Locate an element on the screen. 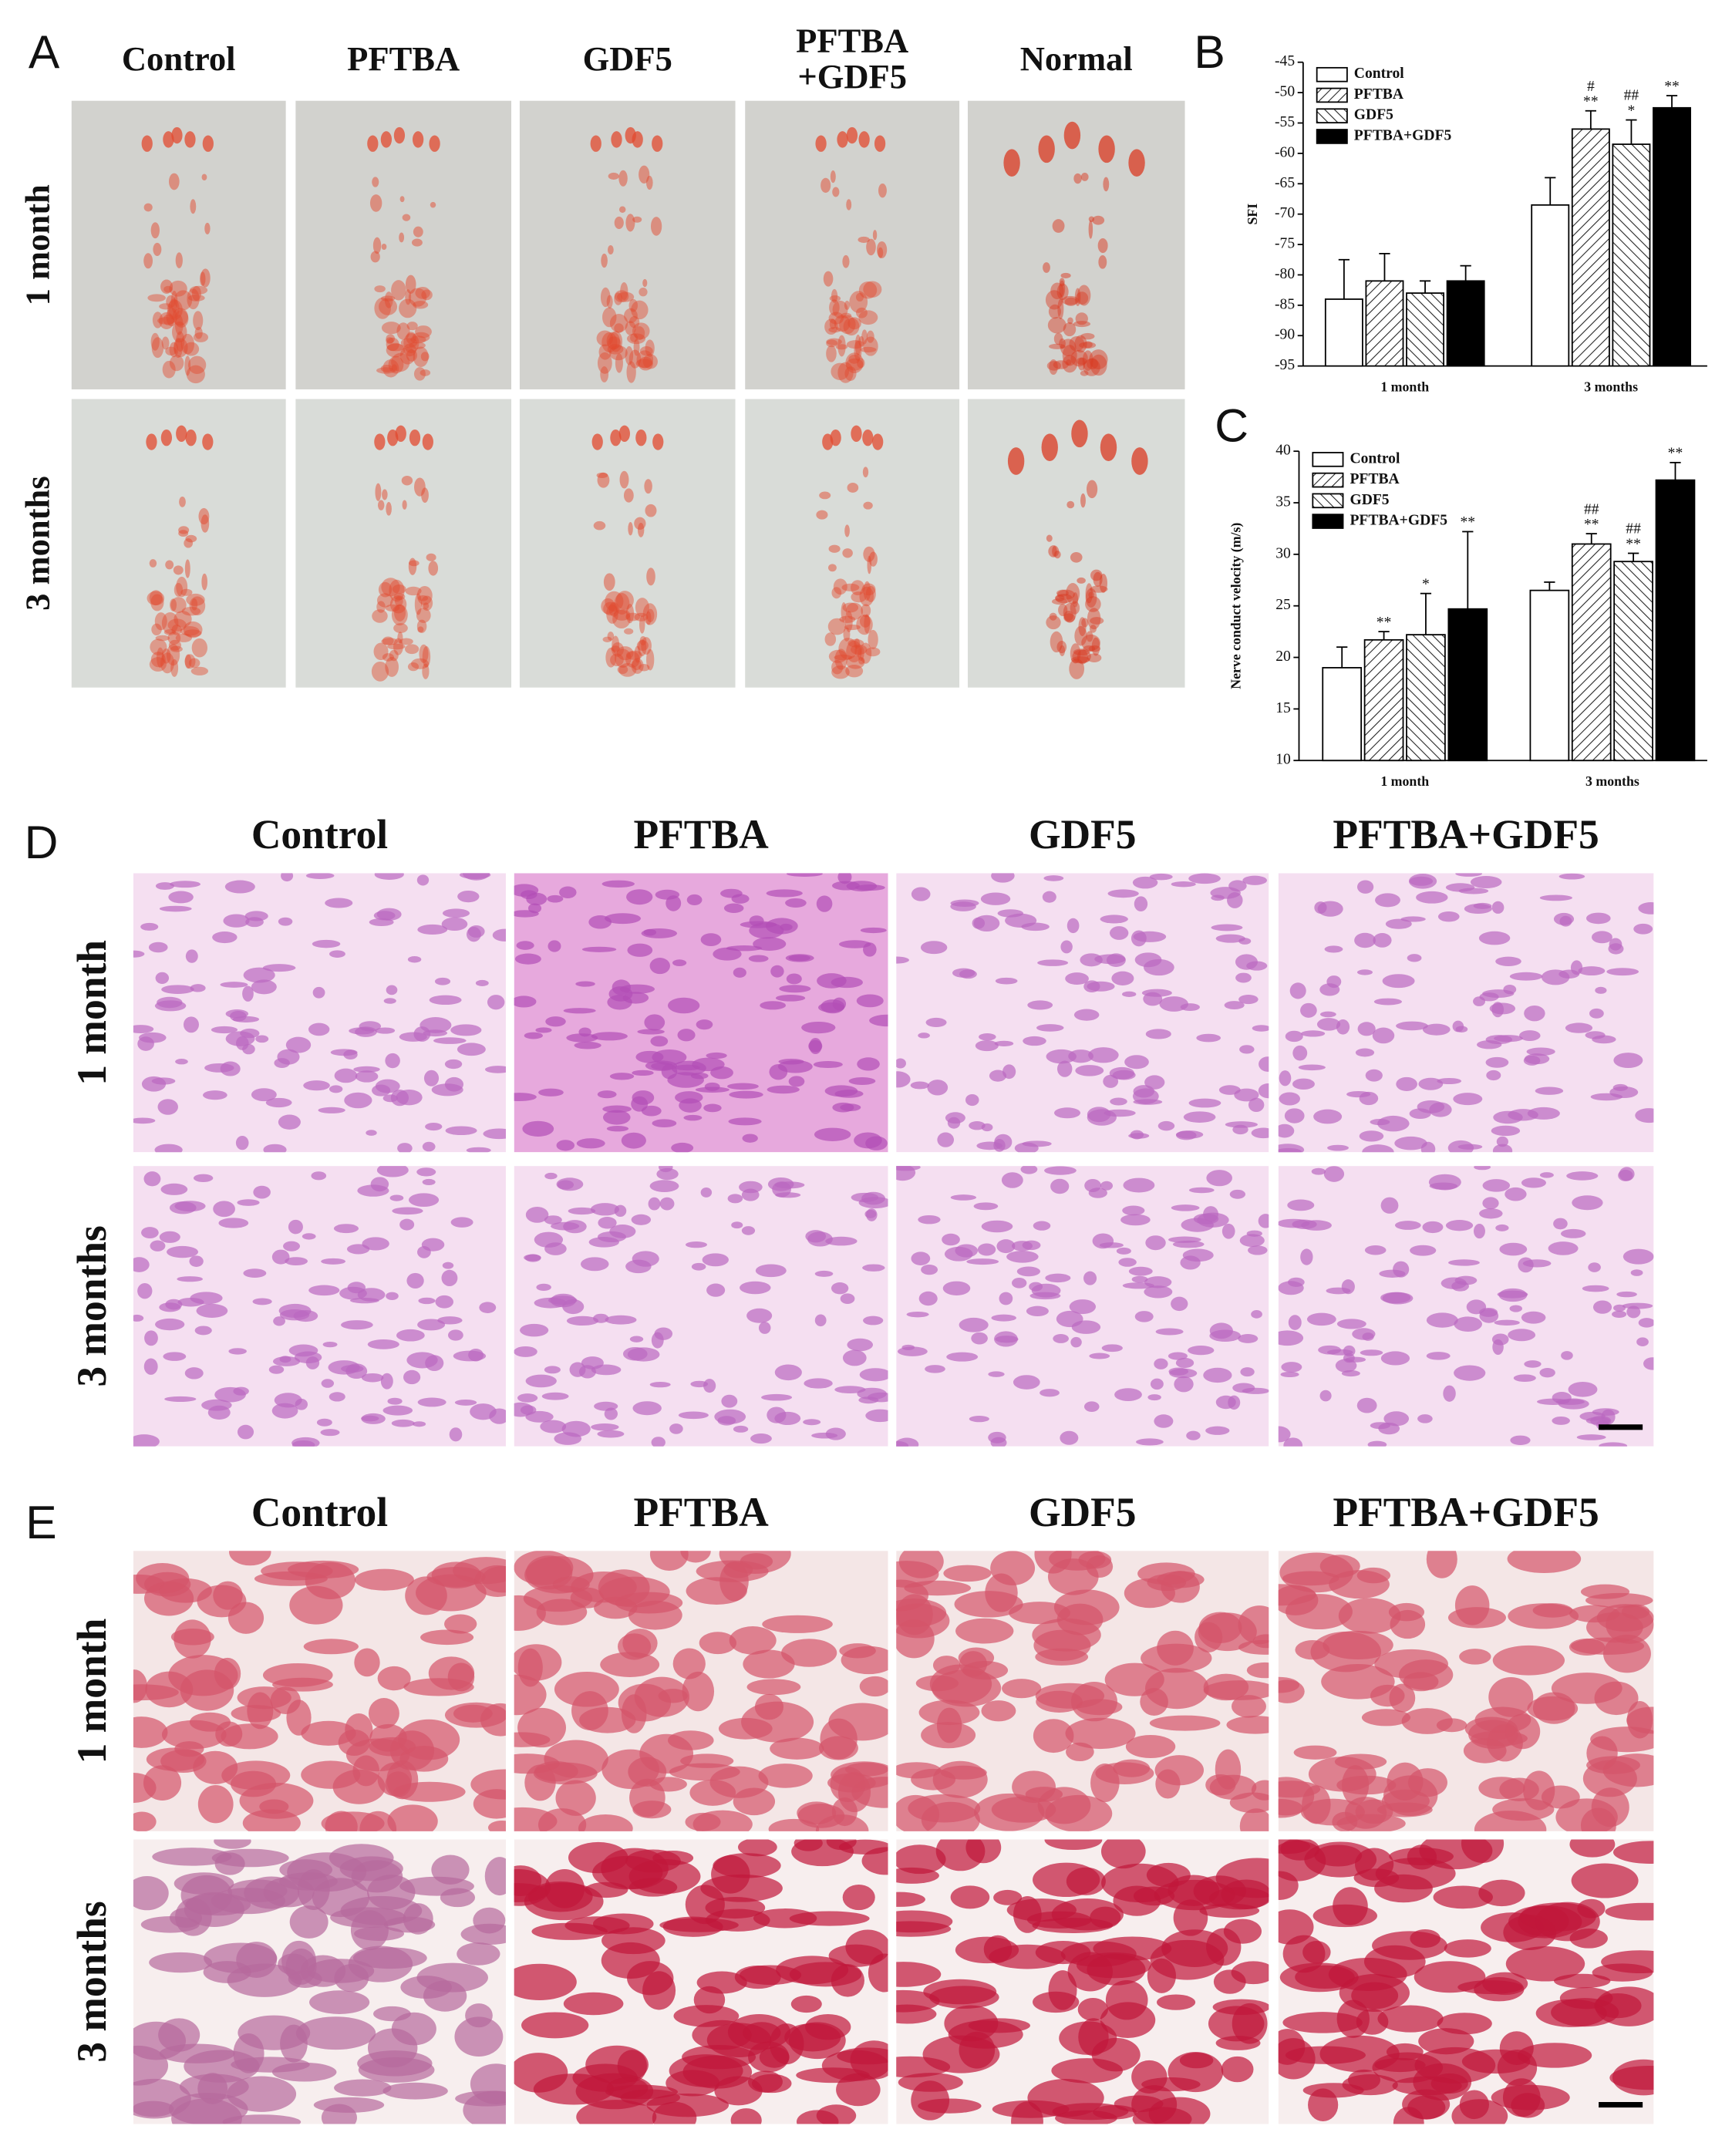  significance-mark: * is located at coordinates (1632, 111).